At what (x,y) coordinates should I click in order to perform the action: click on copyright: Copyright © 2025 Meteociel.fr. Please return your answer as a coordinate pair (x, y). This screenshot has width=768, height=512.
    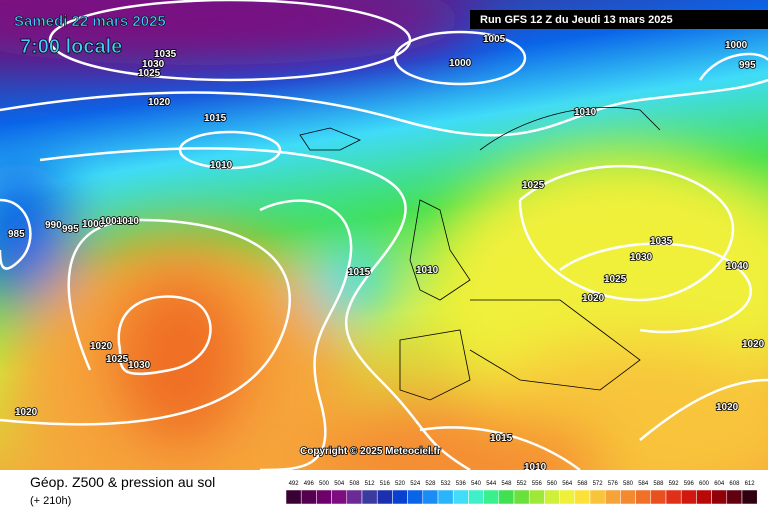
    Looking at the image, I should click on (370, 451).